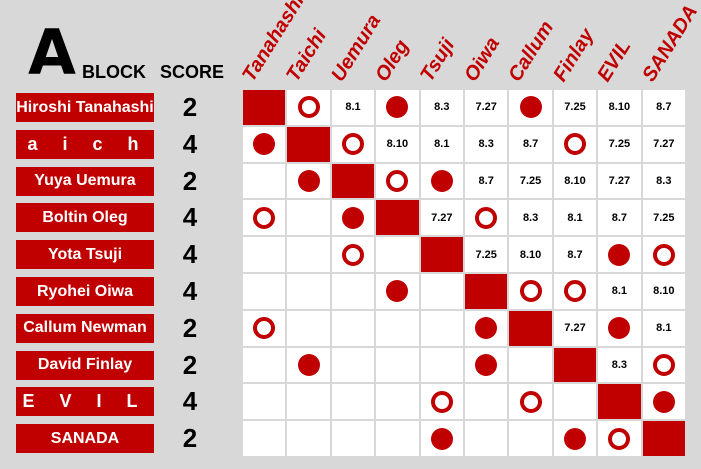 The height and width of the screenshot is (469, 701). What do you see at coordinates (85, 144) in the screenshot?
I see `wrestler-name: T a i c h i` at bounding box center [85, 144].